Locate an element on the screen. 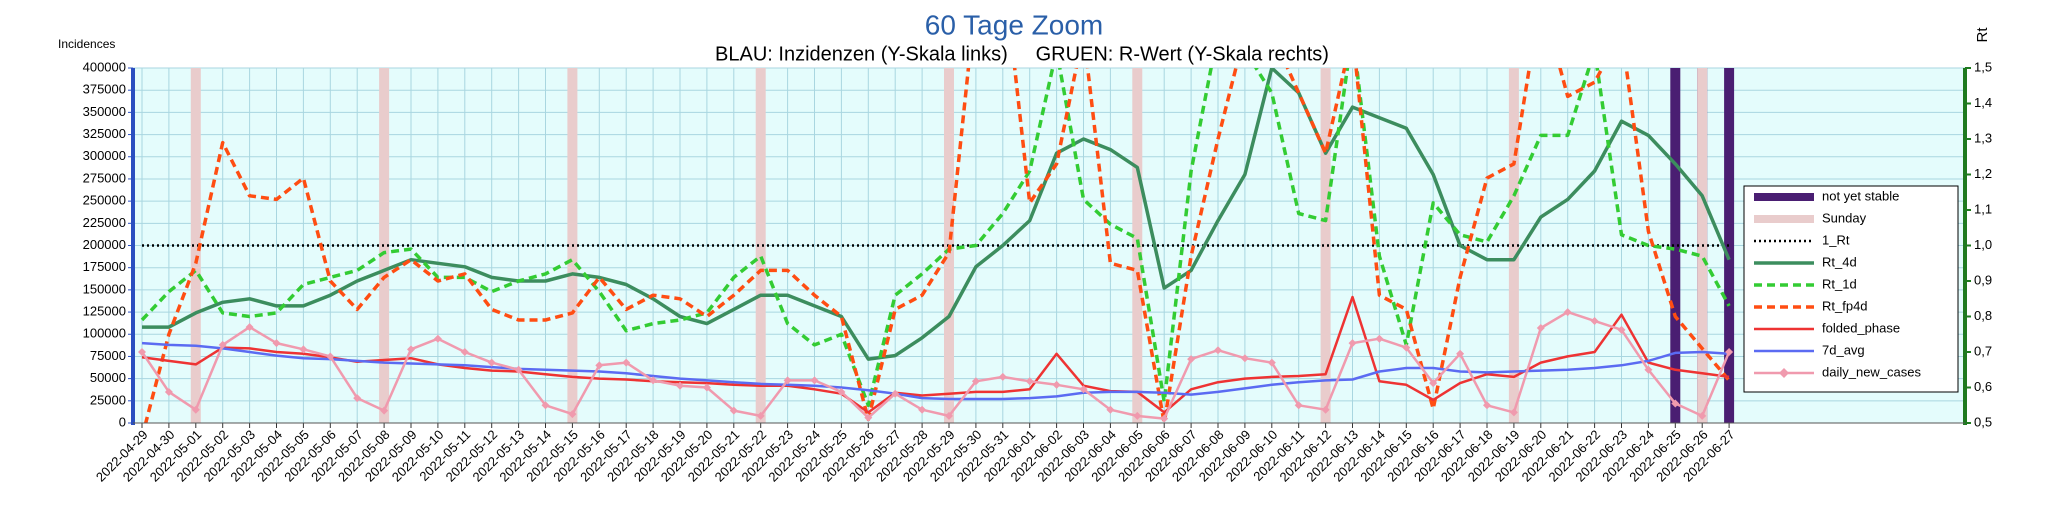 This screenshot has width=2048, height=527. y-tick-label: 250000 is located at coordinates (104, 200).